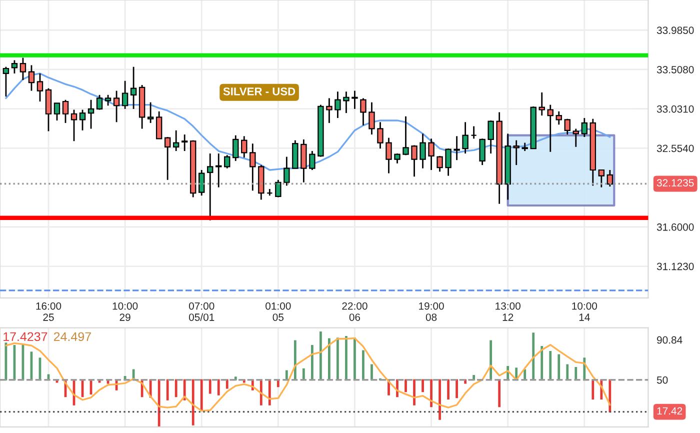 The width and height of the screenshot is (700, 433). What do you see at coordinates (201, 311) in the screenshot?
I see `x-tick-label: 07:00 05/01` at bounding box center [201, 311].